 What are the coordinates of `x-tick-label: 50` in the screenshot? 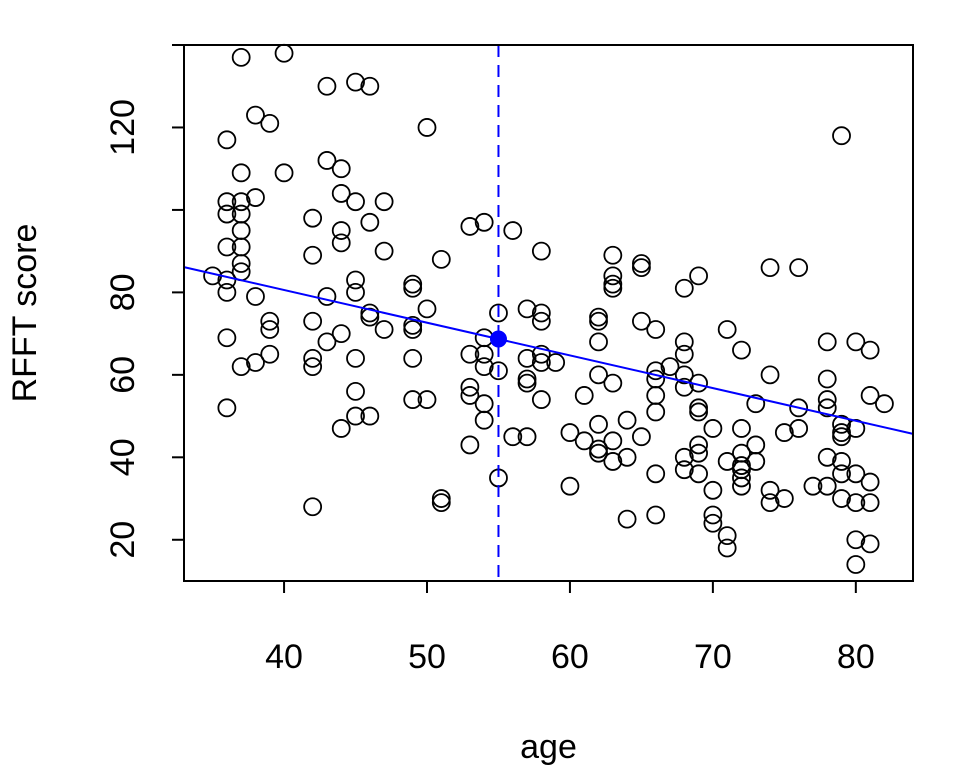 It's located at (427, 657).